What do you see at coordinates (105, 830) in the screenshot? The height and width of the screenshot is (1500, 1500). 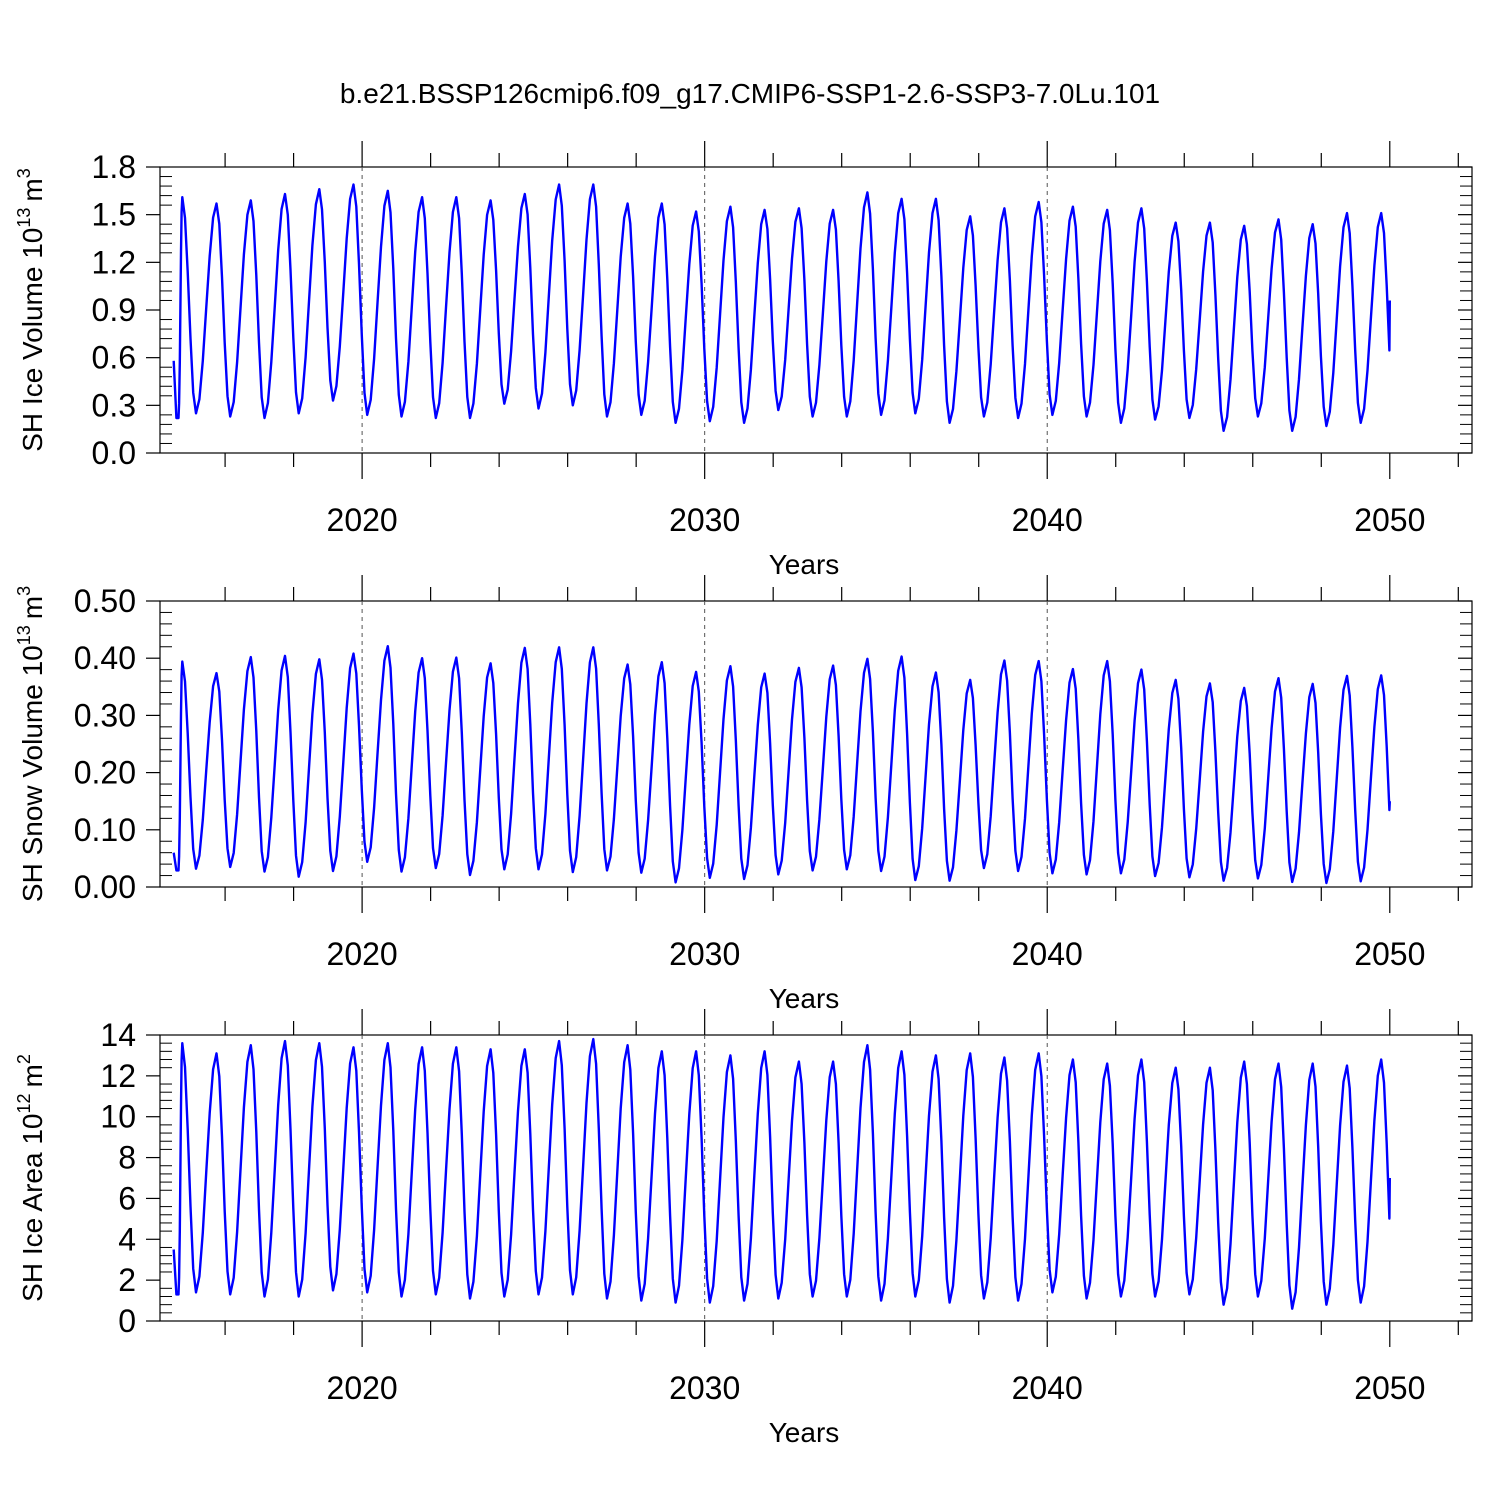 I see `ytick-label: 0.10` at bounding box center [105, 830].